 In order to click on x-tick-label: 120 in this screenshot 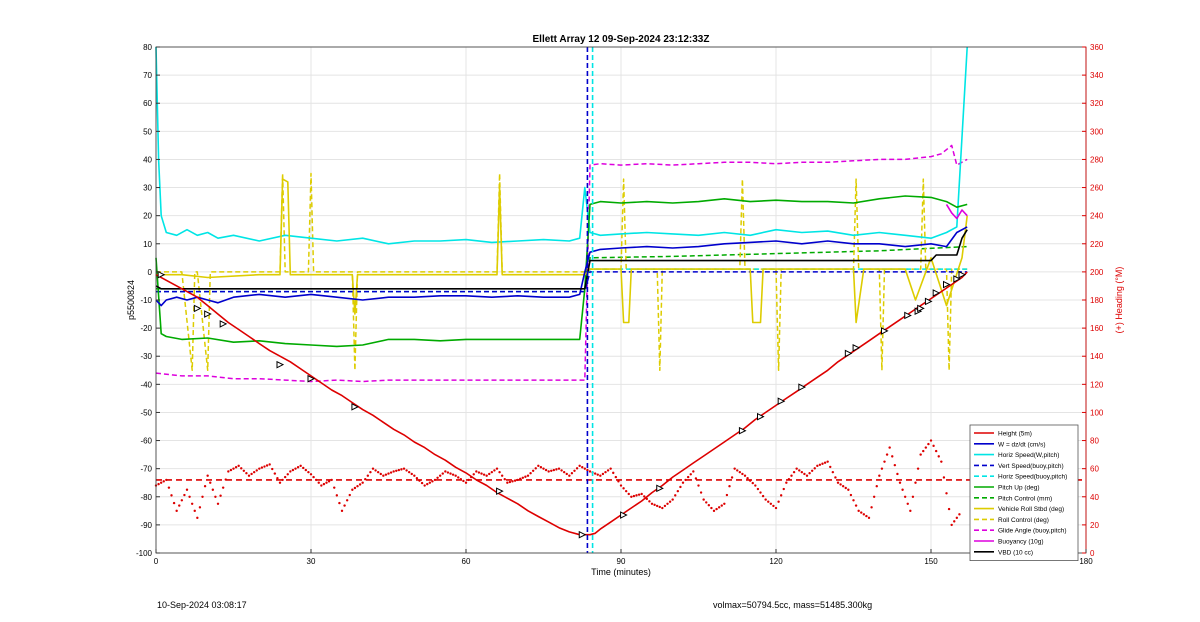, I will do `click(776, 561)`.